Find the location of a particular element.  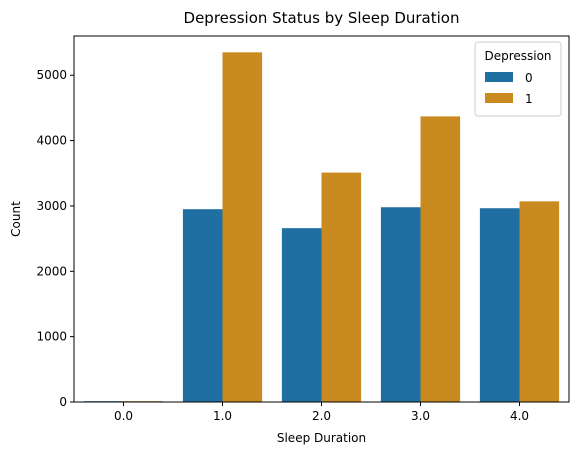

chart-title: Depression Status by Sleep Duration is located at coordinates (322, 18).